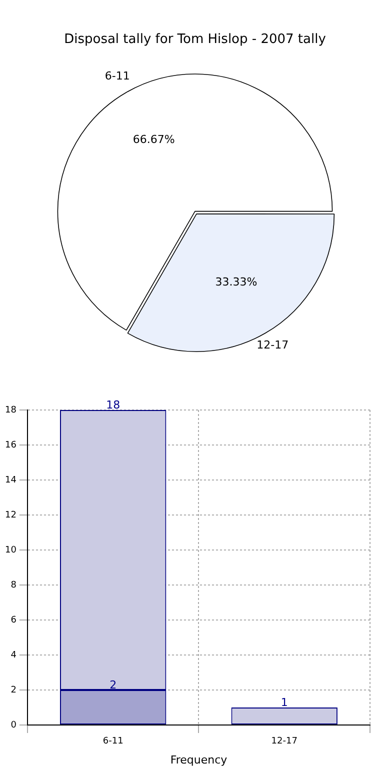  I want to click on slice-label: 6-11, so click(117, 76).